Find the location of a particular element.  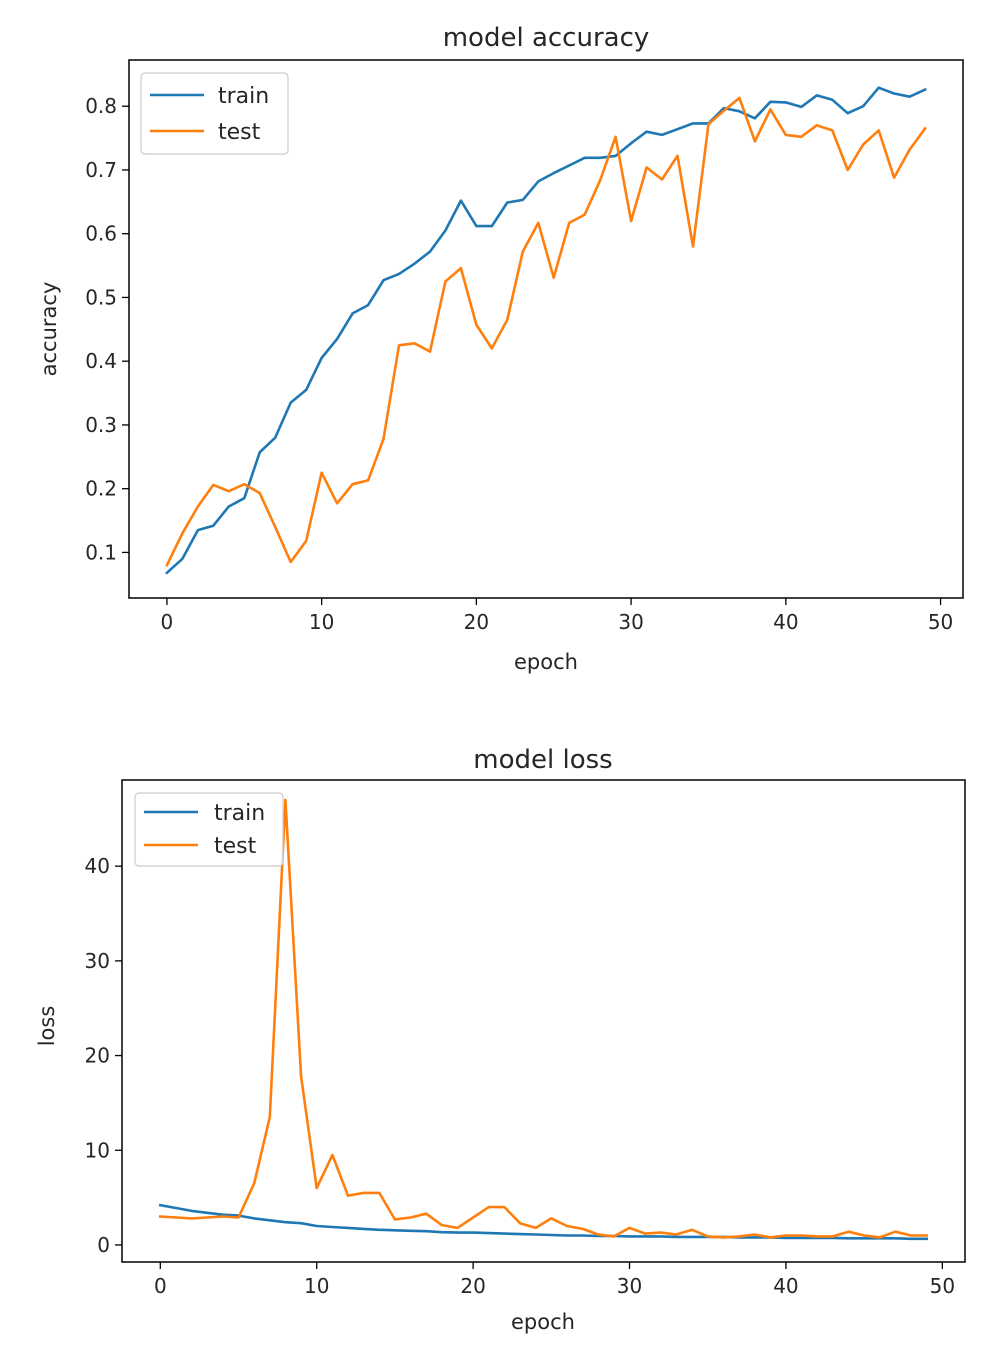

accuracy-legend: train test is located at coordinates (214, 113).